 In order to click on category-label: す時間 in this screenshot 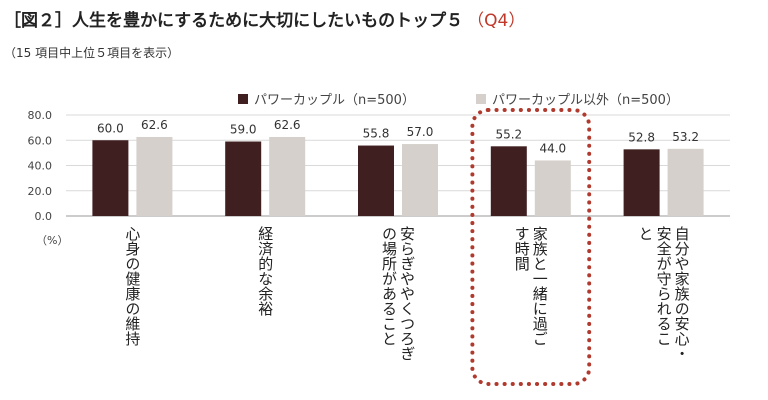, I will do `click(522, 249)`.